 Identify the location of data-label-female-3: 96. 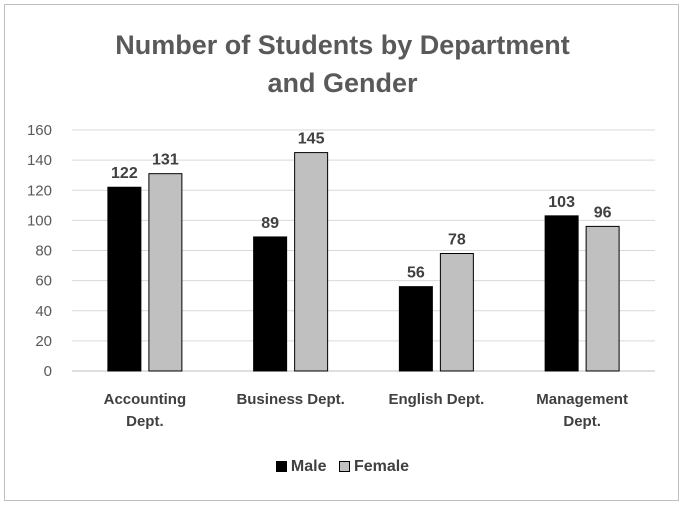
(603, 212).